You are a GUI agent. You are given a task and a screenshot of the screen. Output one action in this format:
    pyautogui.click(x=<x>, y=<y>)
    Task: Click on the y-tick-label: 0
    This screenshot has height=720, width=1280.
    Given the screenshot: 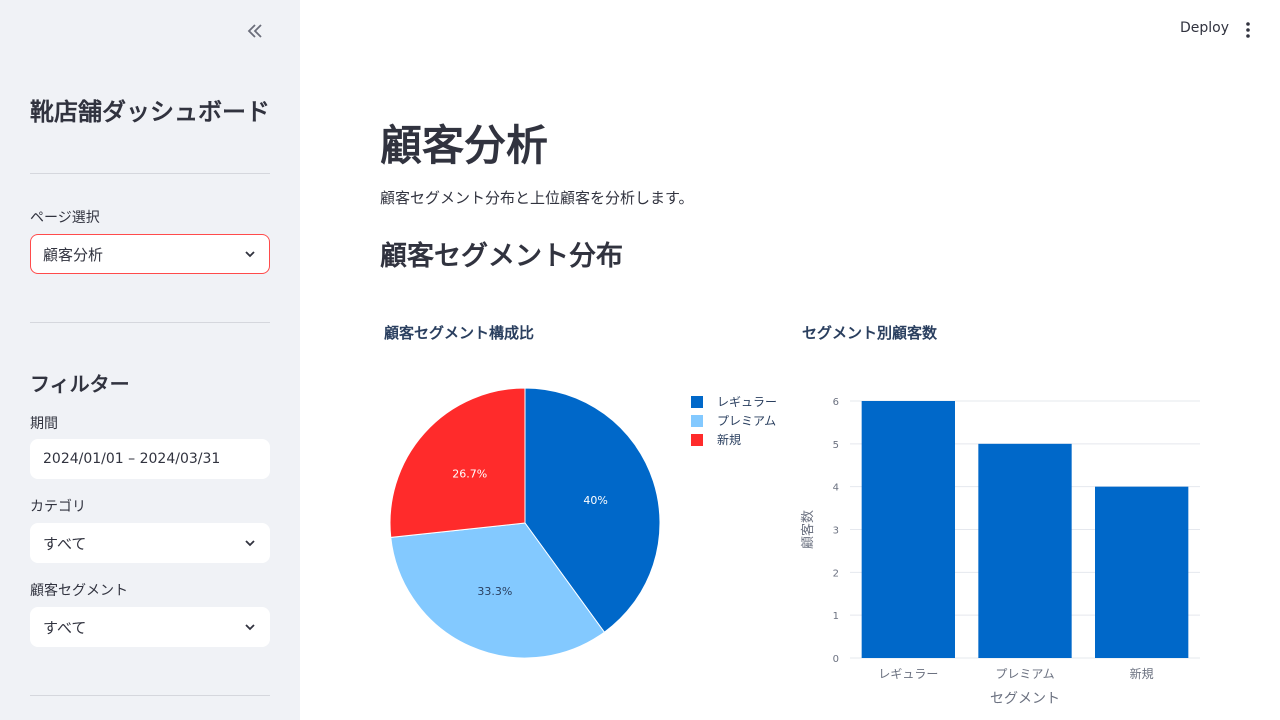 What is the action you would take?
    pyautogui.click(x=836, y=659)
    